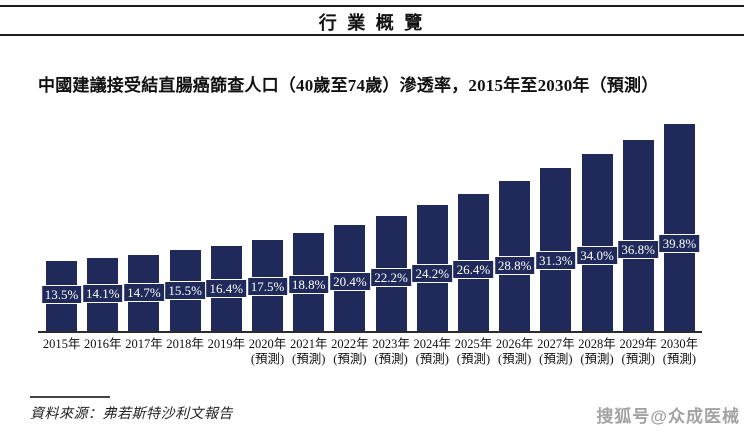 The height and width of the screenshot is (433, 744). I want to click on source-rule, so click(70, 397).